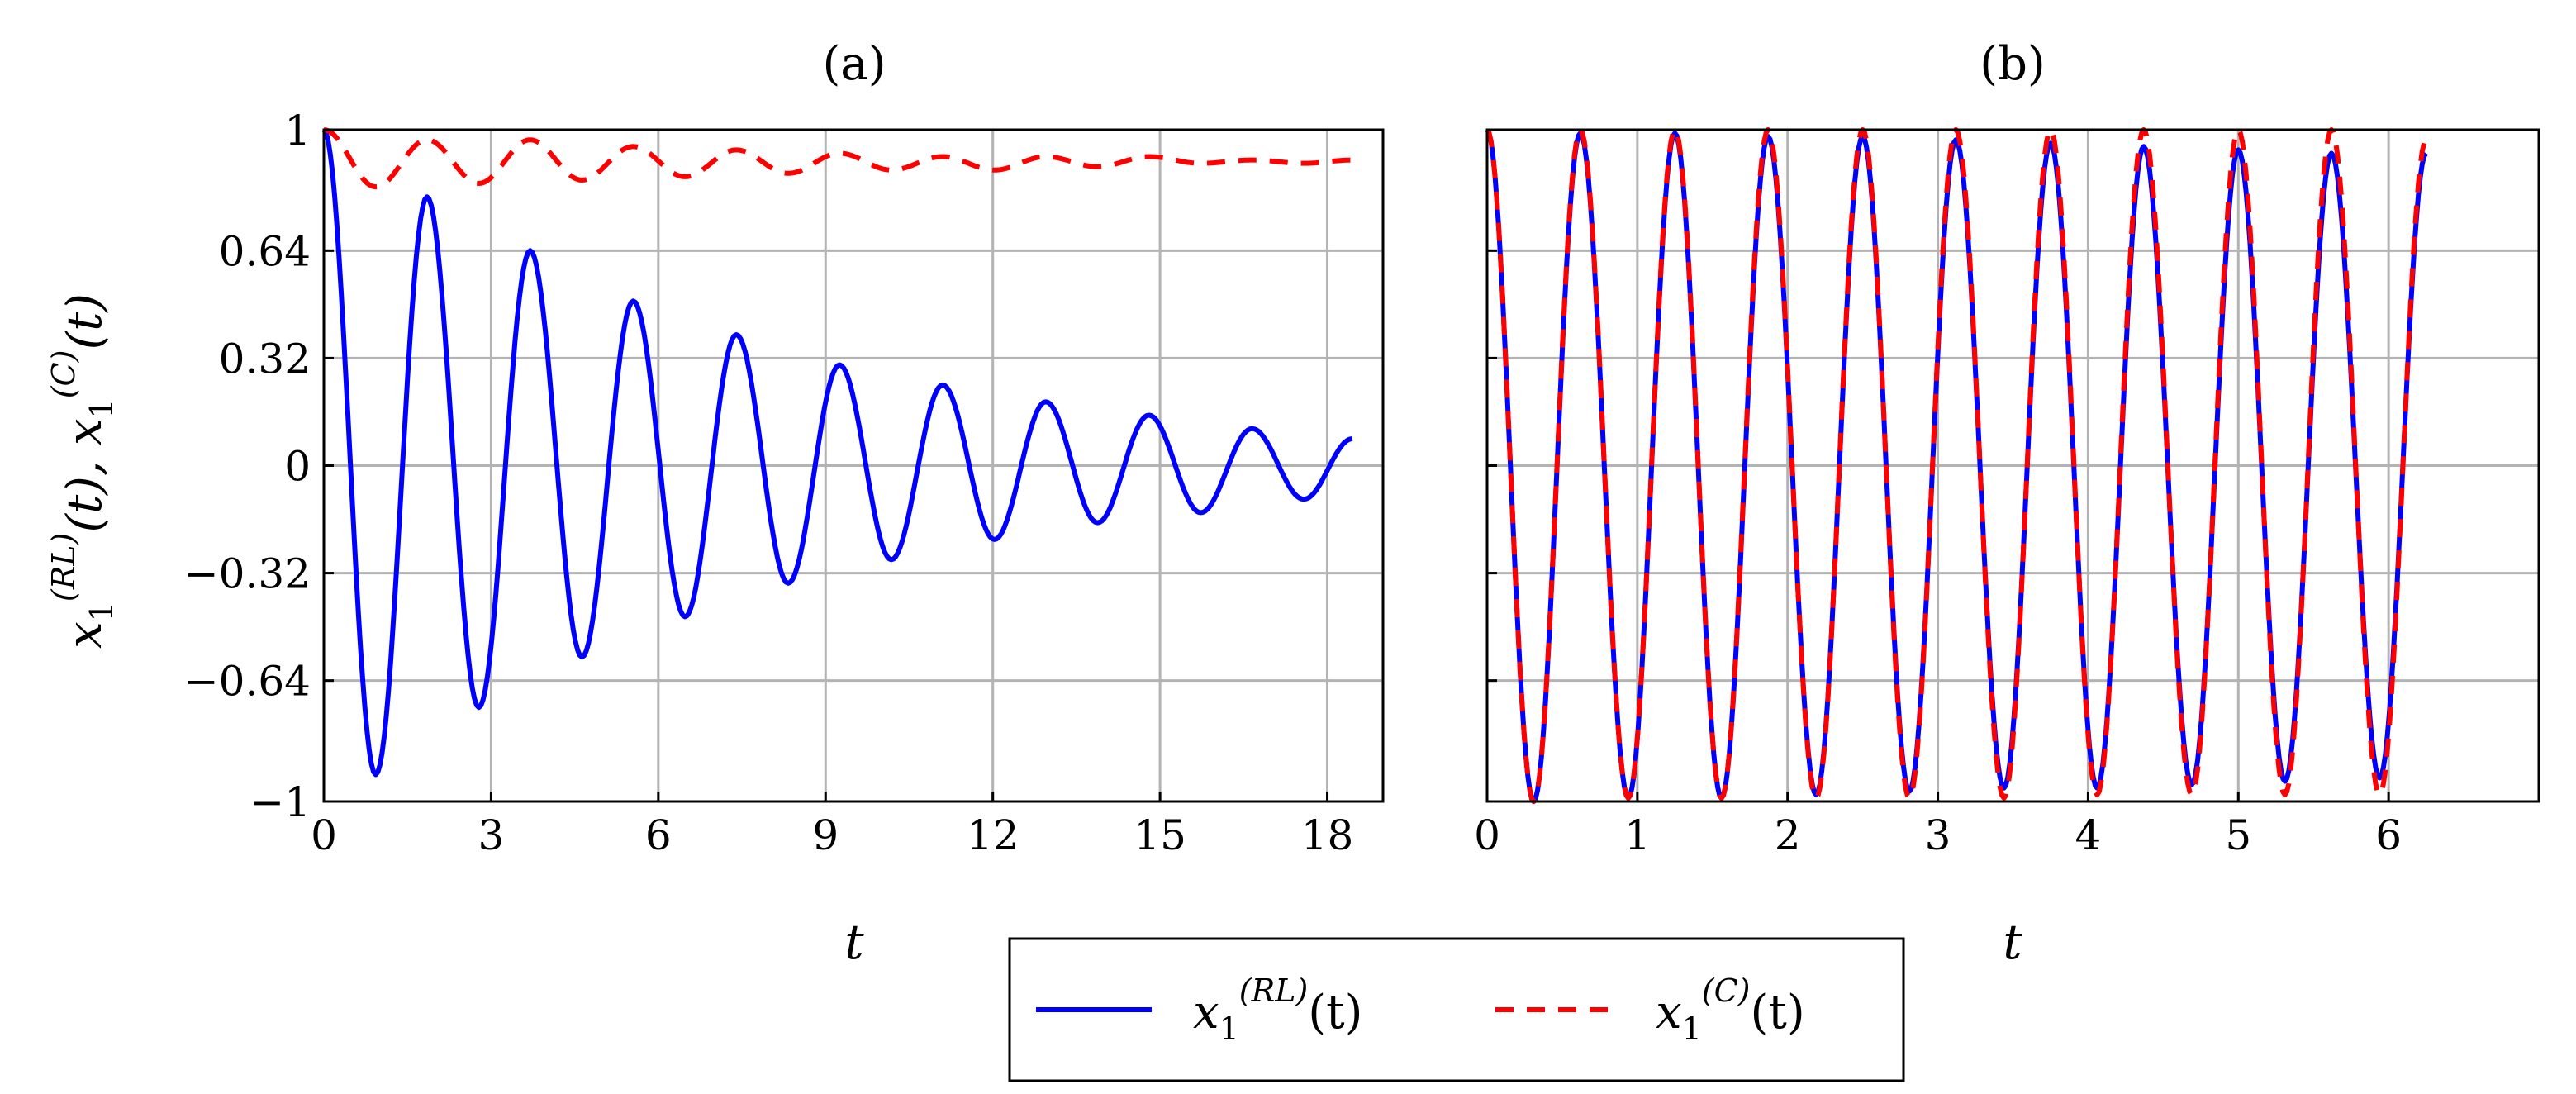 Image resolution: width=2576 pixels, height=1094 pixels. I want to click on x-tick-label: 9, so click(825, 835).